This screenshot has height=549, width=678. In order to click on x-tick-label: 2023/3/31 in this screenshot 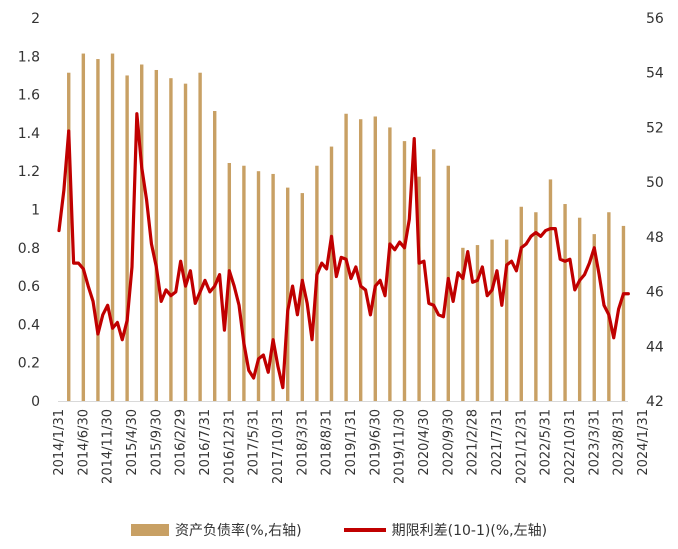, I will do `click(594, 442)`.